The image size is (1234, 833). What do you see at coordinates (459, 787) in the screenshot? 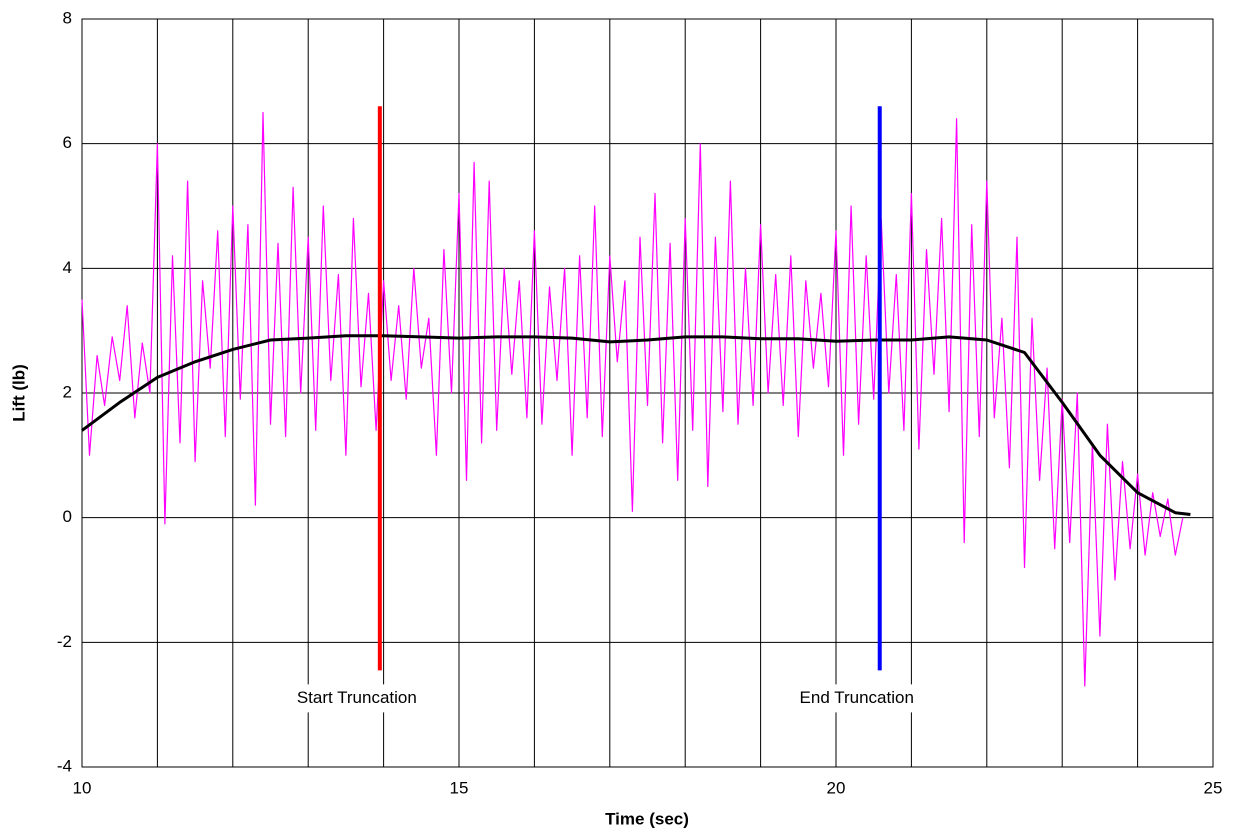
I see `x-tick-label: 15` at bounding box center [459, 787].